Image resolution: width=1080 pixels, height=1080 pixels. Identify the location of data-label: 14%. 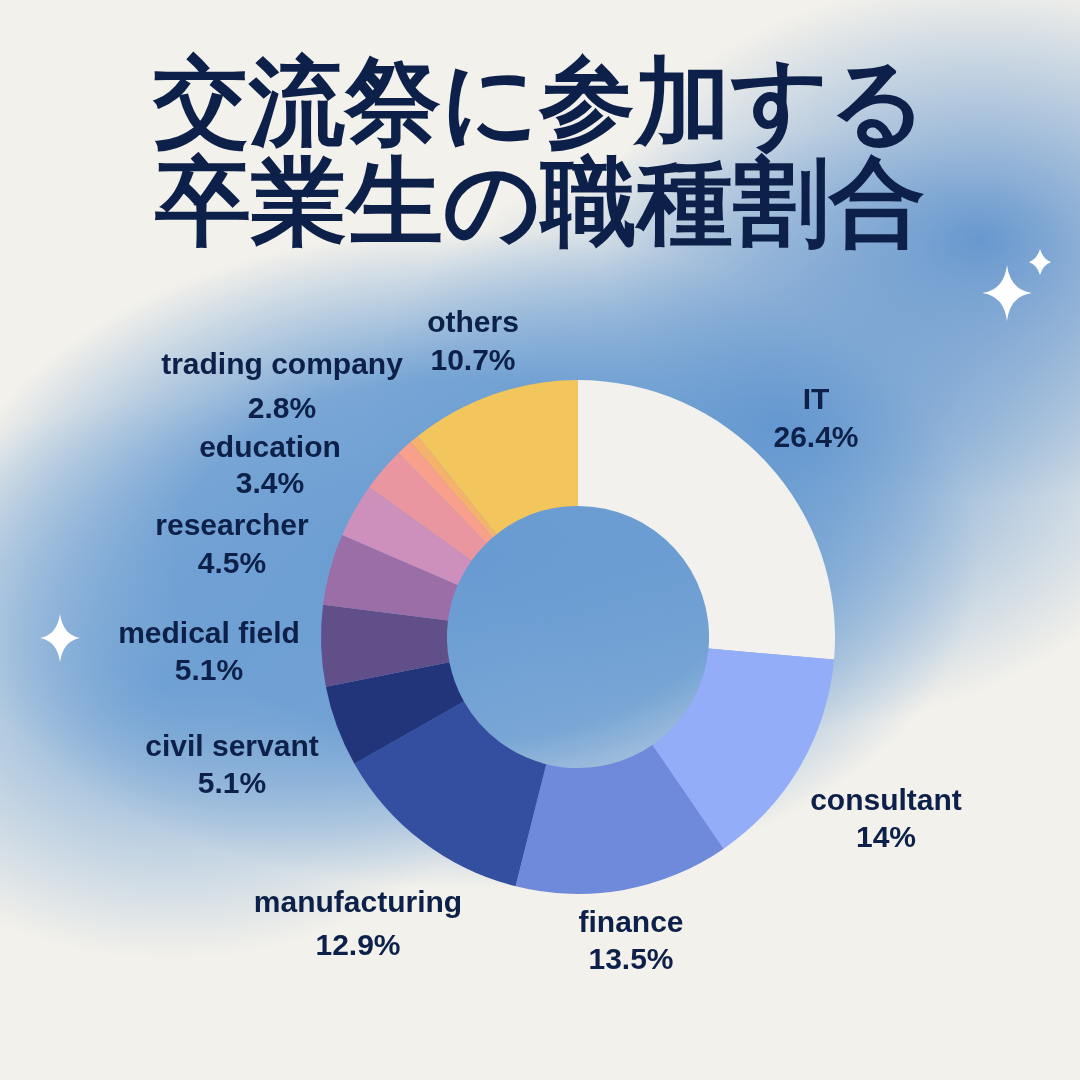
(886, 836).